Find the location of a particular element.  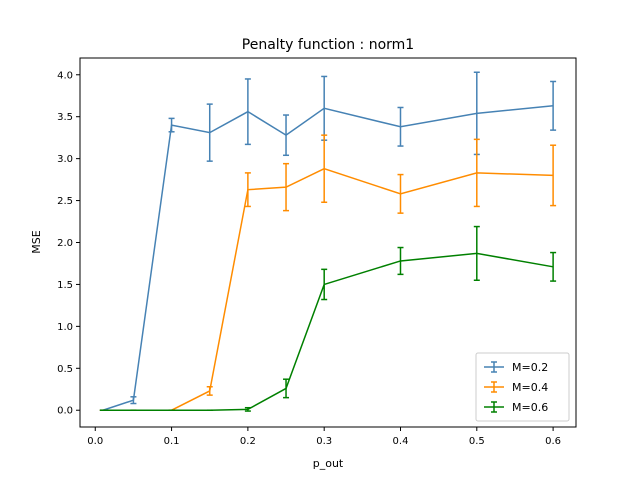

x-tick-label: 0.3 is located at coordinates (324, 441).